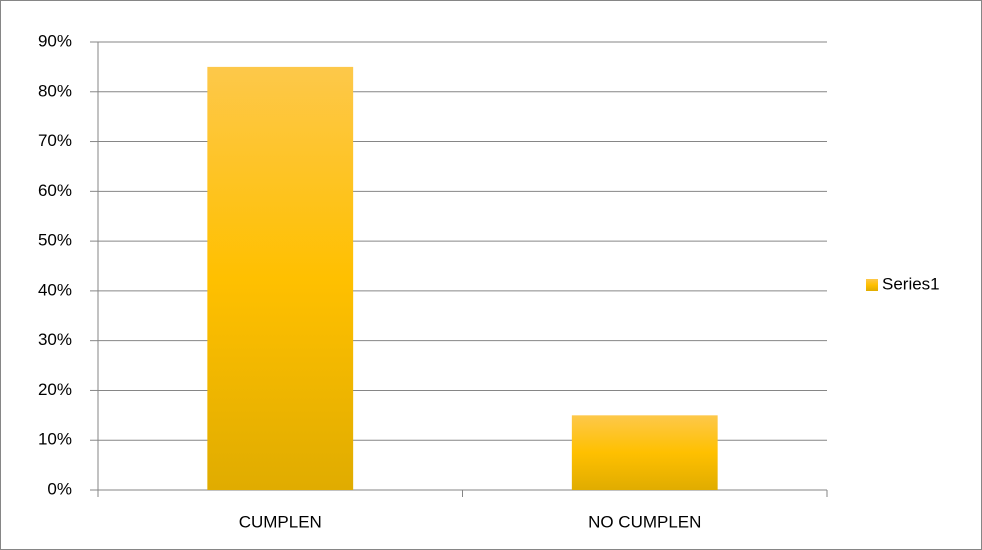 This screenshot has height=550, width=982. I want to click on y-tick-label: 50%, so click(55, 240).